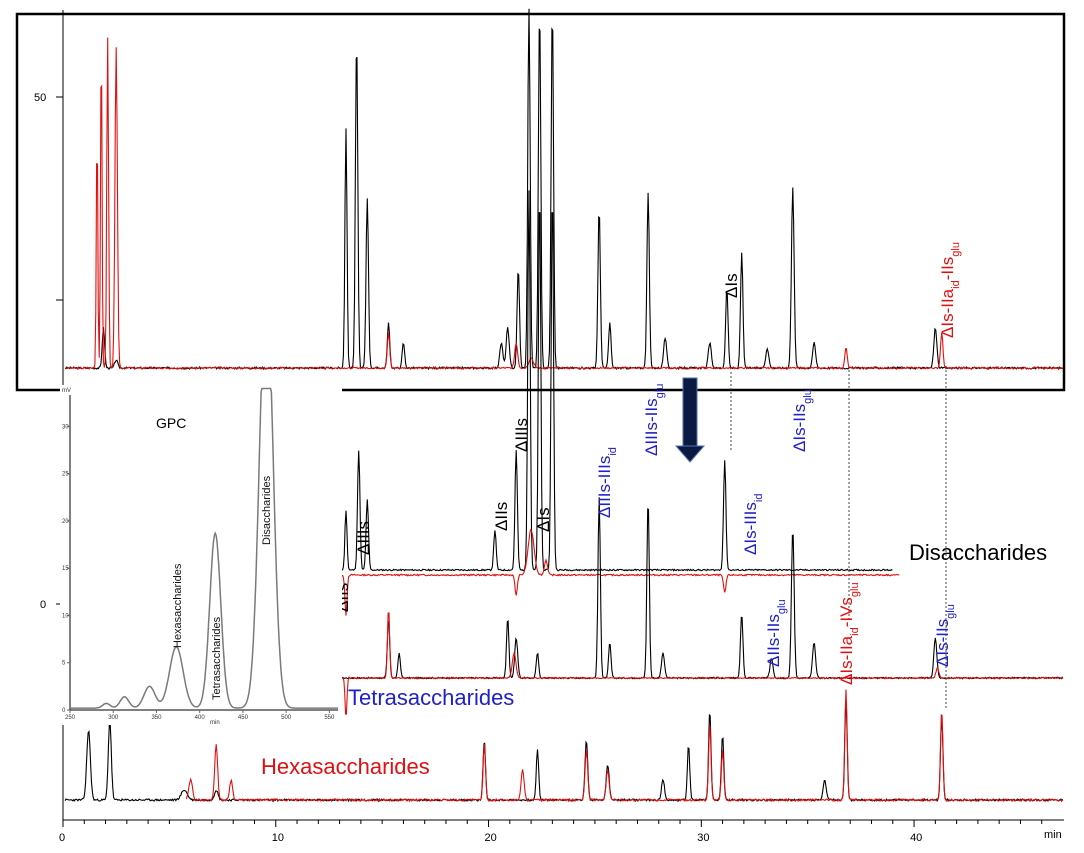  I want to click on inset-x-label: min, so click(215, 723).